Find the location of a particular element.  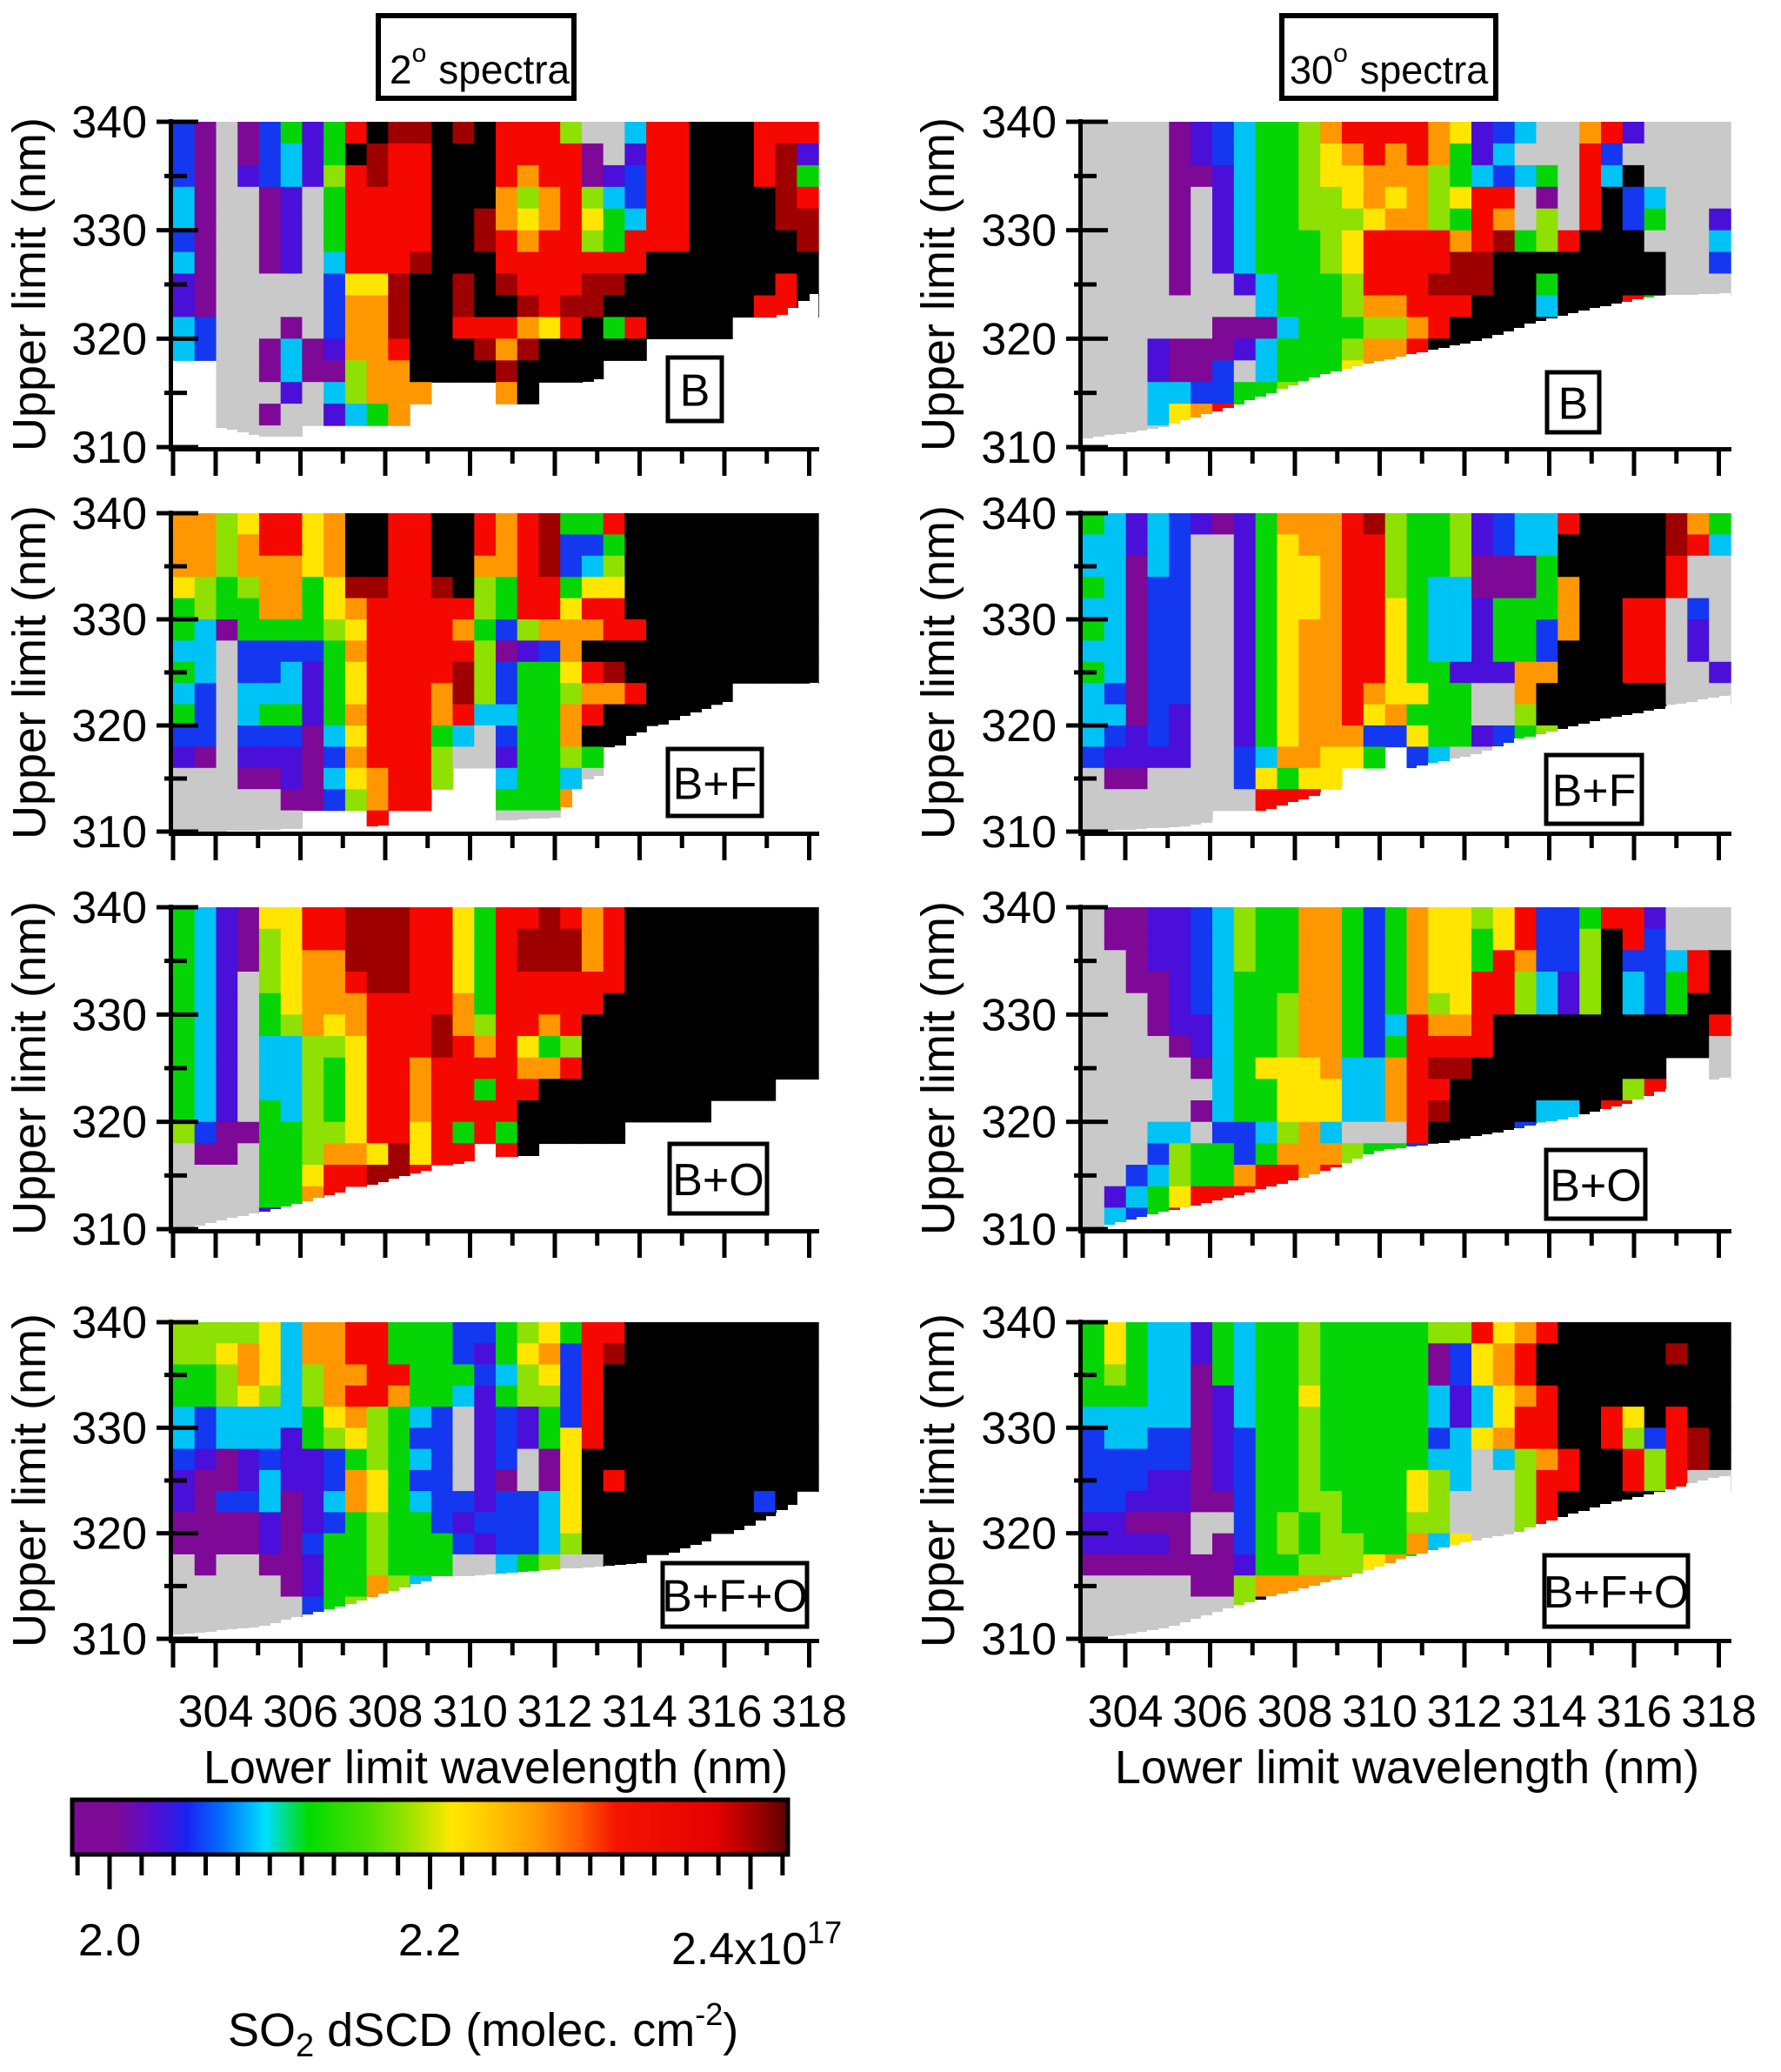

svg-text: 2.4x10¹⁷ is located at coordinates (756, 1945).